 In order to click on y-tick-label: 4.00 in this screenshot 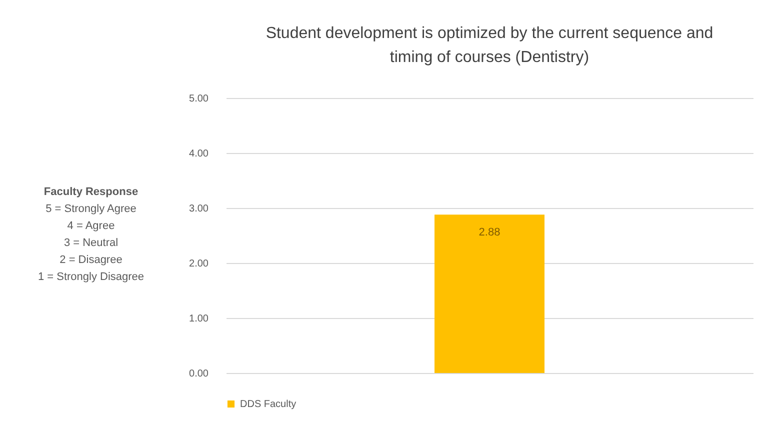, I will do `click(199, 154)`.